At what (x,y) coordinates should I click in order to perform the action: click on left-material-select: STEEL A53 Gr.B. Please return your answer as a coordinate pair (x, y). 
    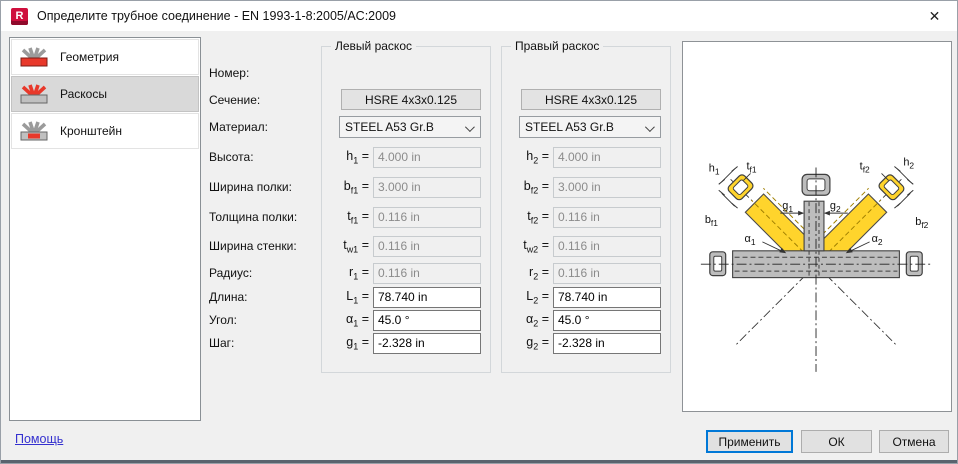
    Looking at the image, I should click on (410, 127).